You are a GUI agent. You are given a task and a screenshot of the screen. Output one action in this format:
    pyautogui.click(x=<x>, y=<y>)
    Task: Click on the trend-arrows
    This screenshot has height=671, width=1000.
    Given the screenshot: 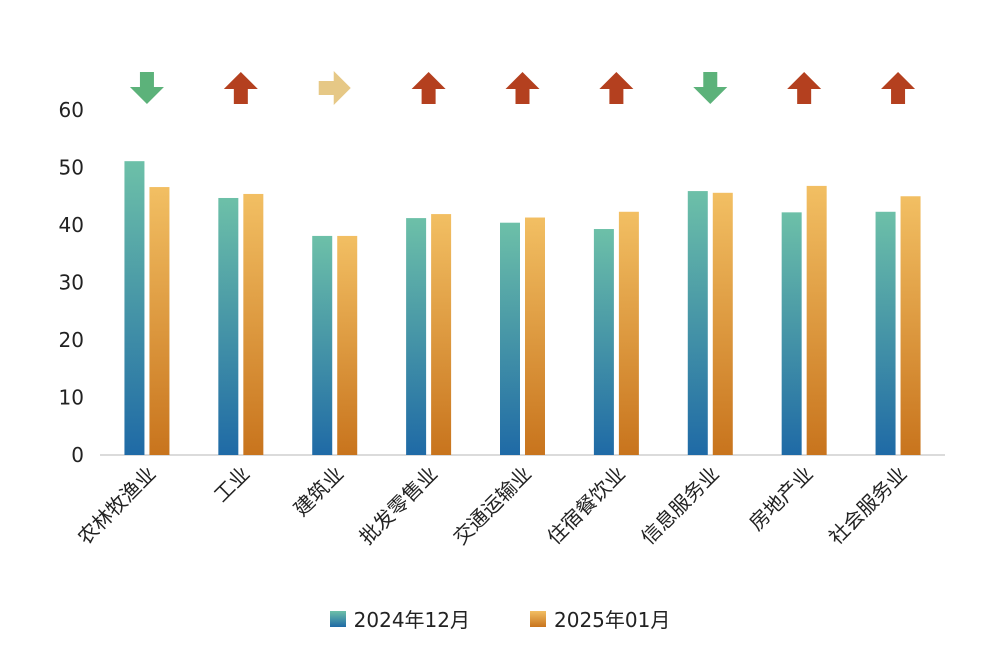 What is the action you would take?
    pyautogui.click(x=522, y=88)
    